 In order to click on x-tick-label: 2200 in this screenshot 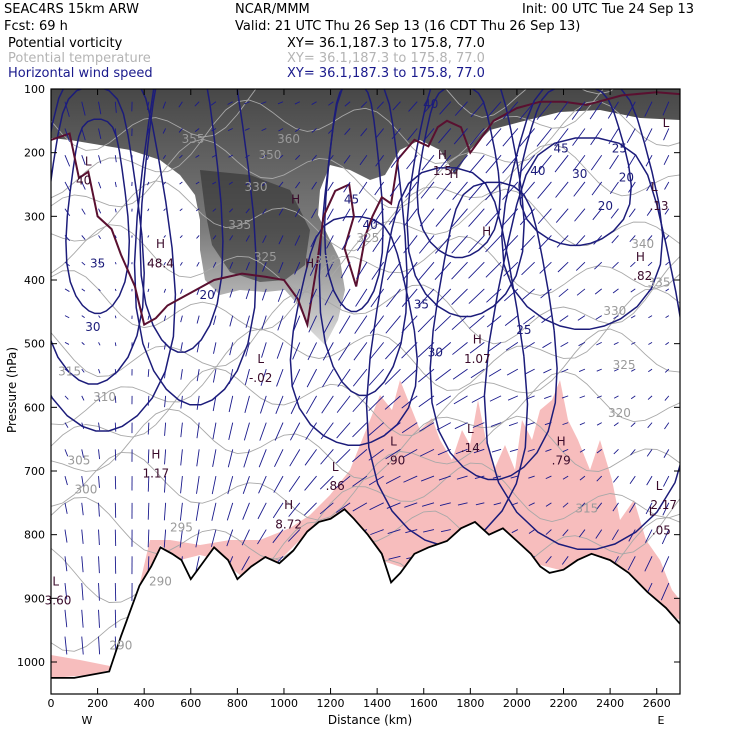, I will do `click(564, 703)`.